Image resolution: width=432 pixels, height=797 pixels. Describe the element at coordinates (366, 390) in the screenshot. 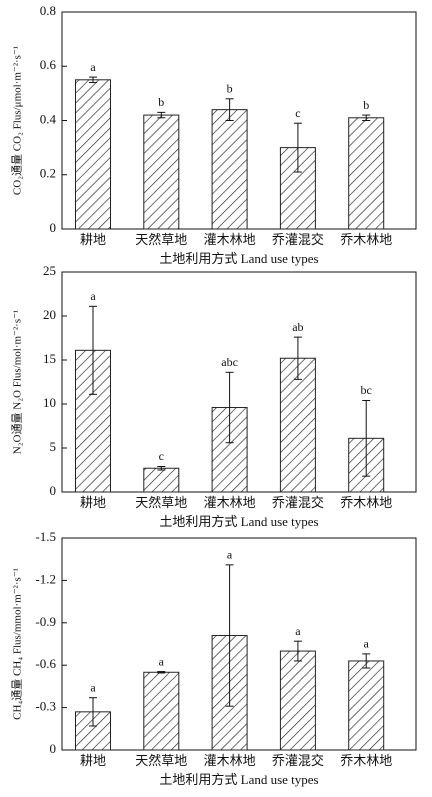

I see `significance-letter: bc` at that location.